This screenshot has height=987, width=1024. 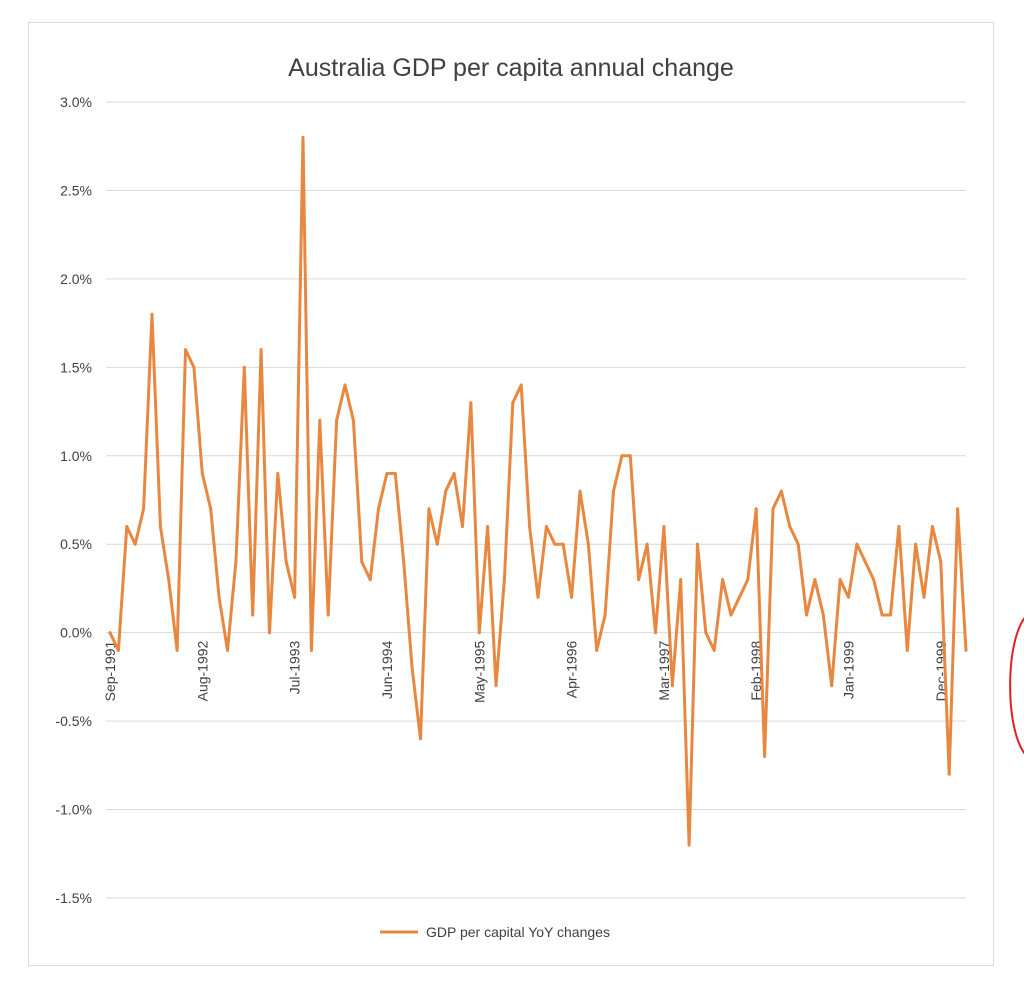 What do you see at coordinates (849, 669) in the screenshot?
I see `x-tick-label: Jan-1999` at bounding box center [849, 669].